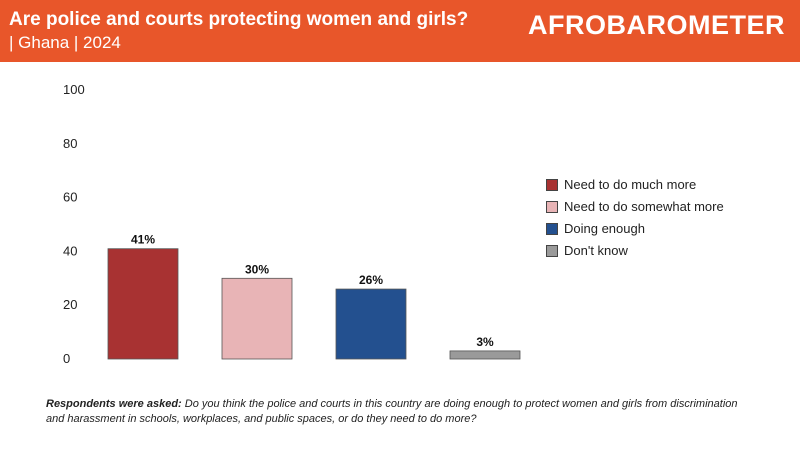 The height and width of the screenshot is (450, 800). Describe the element at coordinates (143, 240) in the screenshot. I see `bar-value-label: 41%` at that location.